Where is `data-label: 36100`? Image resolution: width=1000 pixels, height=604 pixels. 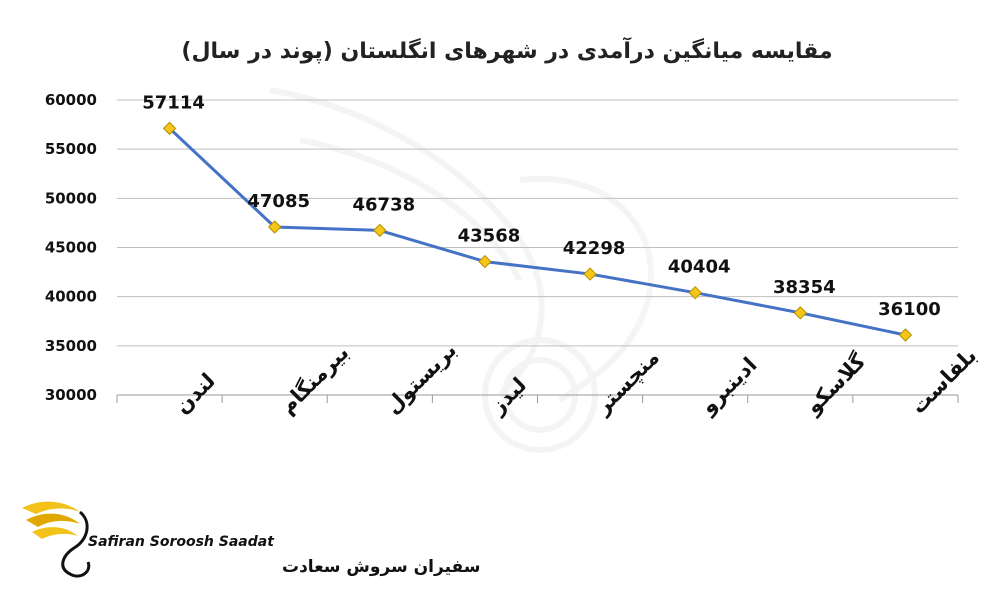
data-label: 36100 is located at coordinates (909, 309).